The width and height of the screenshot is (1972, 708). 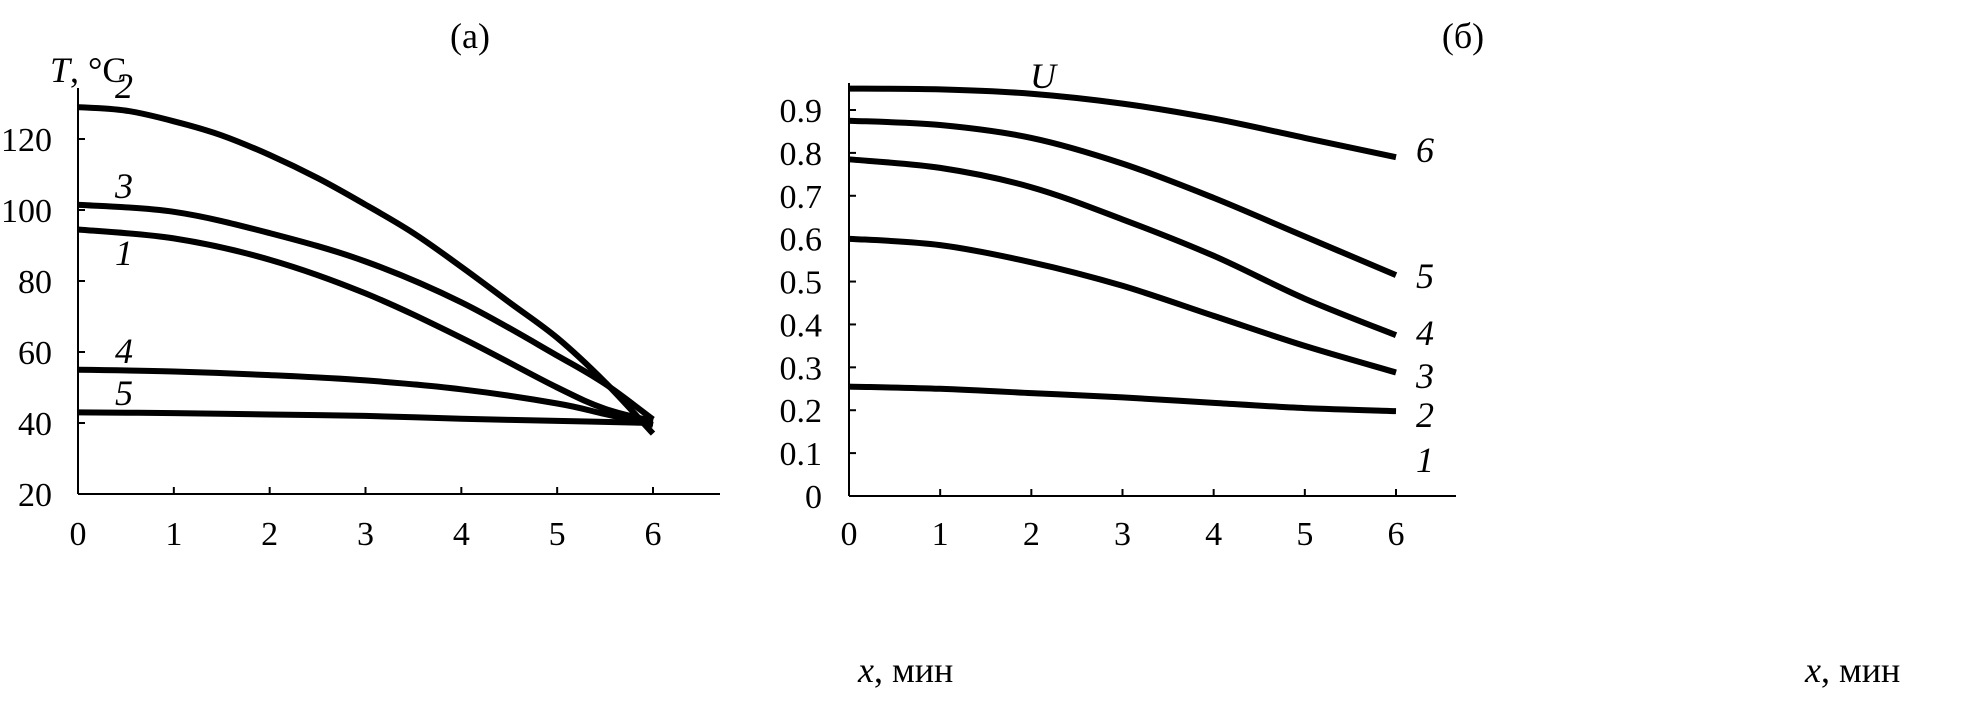 What do you see at coordinates (940, 534) in the screenshot?
I see `panel-b-x-tick-label: 1` at bounding box center [940, 534].